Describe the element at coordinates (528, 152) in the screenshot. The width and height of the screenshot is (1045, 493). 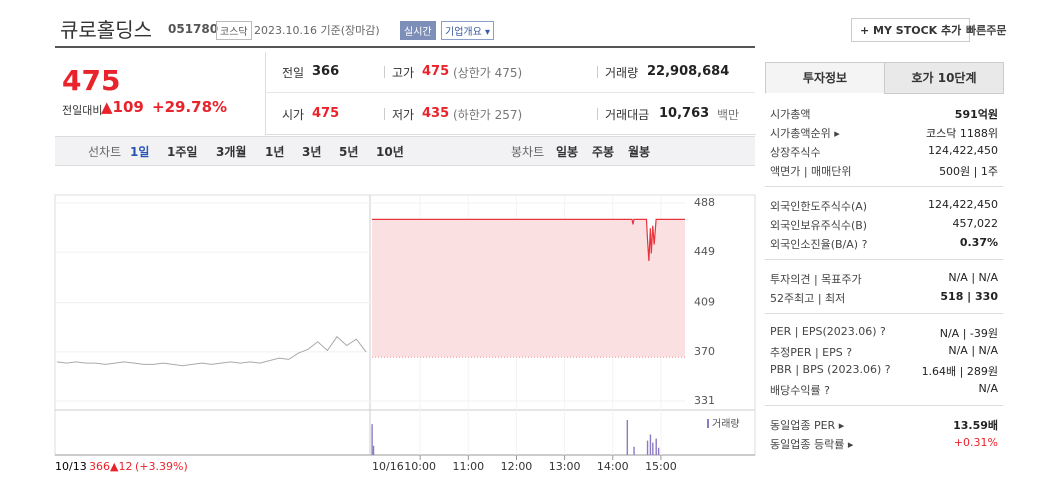
I see `candle-chart-label: 봉차트` at that location.